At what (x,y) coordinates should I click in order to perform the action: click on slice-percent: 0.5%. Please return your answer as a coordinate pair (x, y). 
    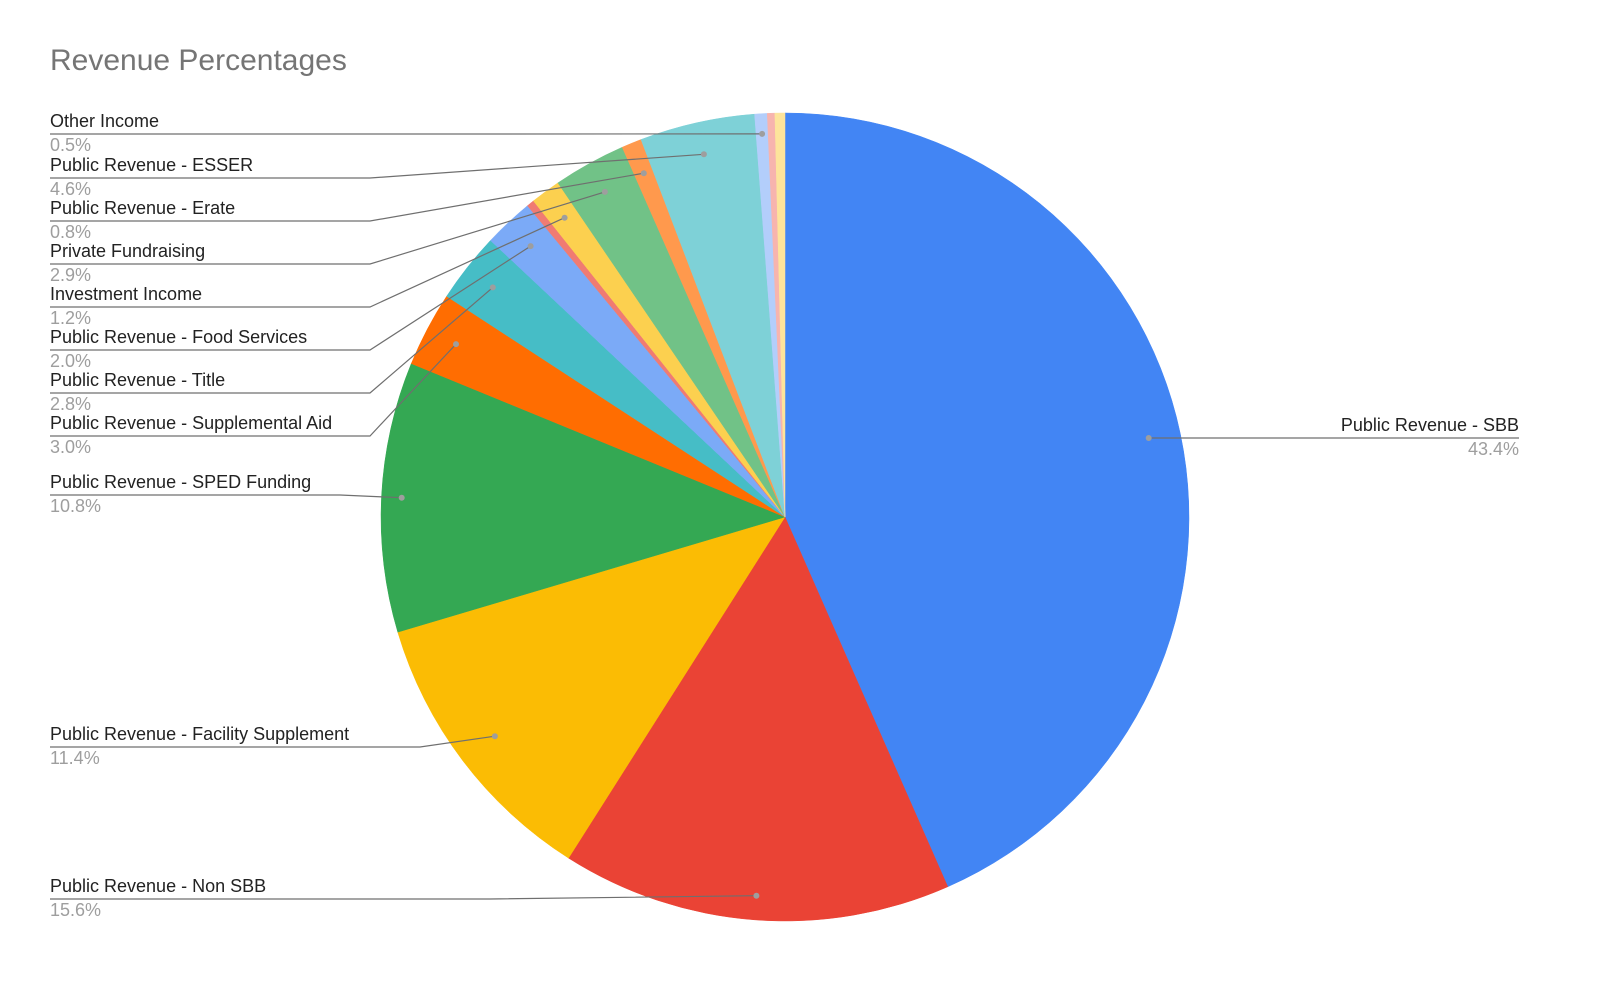
    Looking at the image, I should click on (70, 145).